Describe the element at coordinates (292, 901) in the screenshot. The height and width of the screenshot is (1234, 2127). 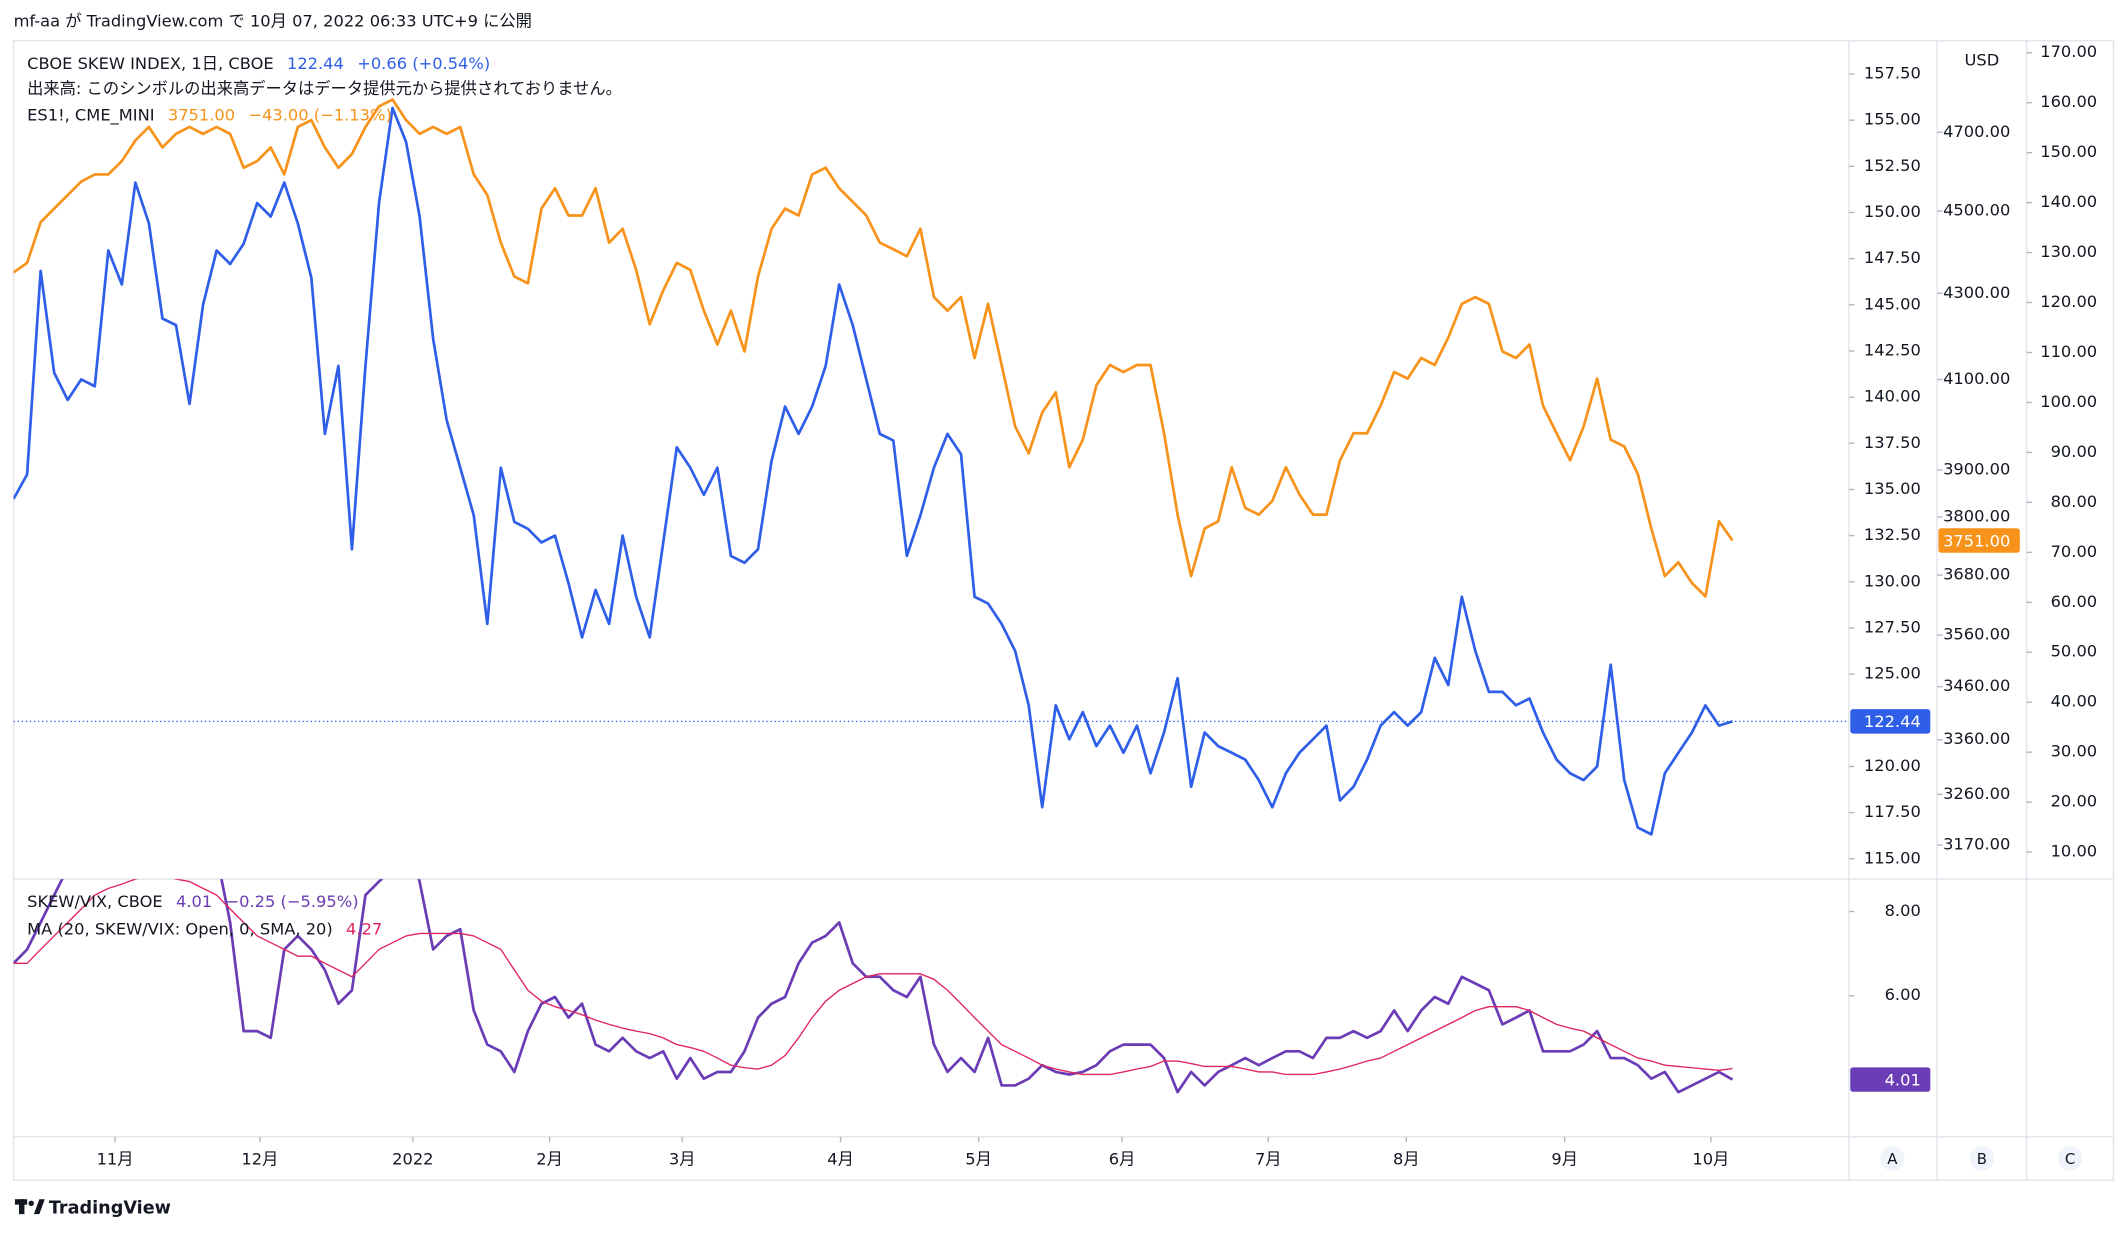
I see `legend-change: −0.25 (−5.95%)` at that location.